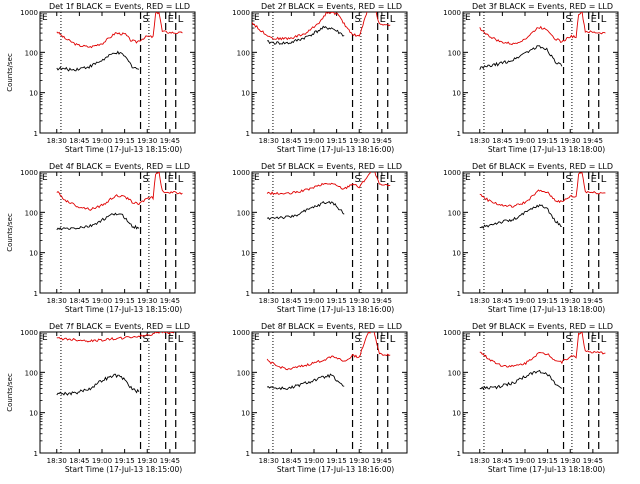 The width and height of the screenshot is (640, 484). Describe the element at coordinates (119, 326) in the screenshot. I see `panel-title: Det 7f BLACK = Events, RED = LLD` at that location.